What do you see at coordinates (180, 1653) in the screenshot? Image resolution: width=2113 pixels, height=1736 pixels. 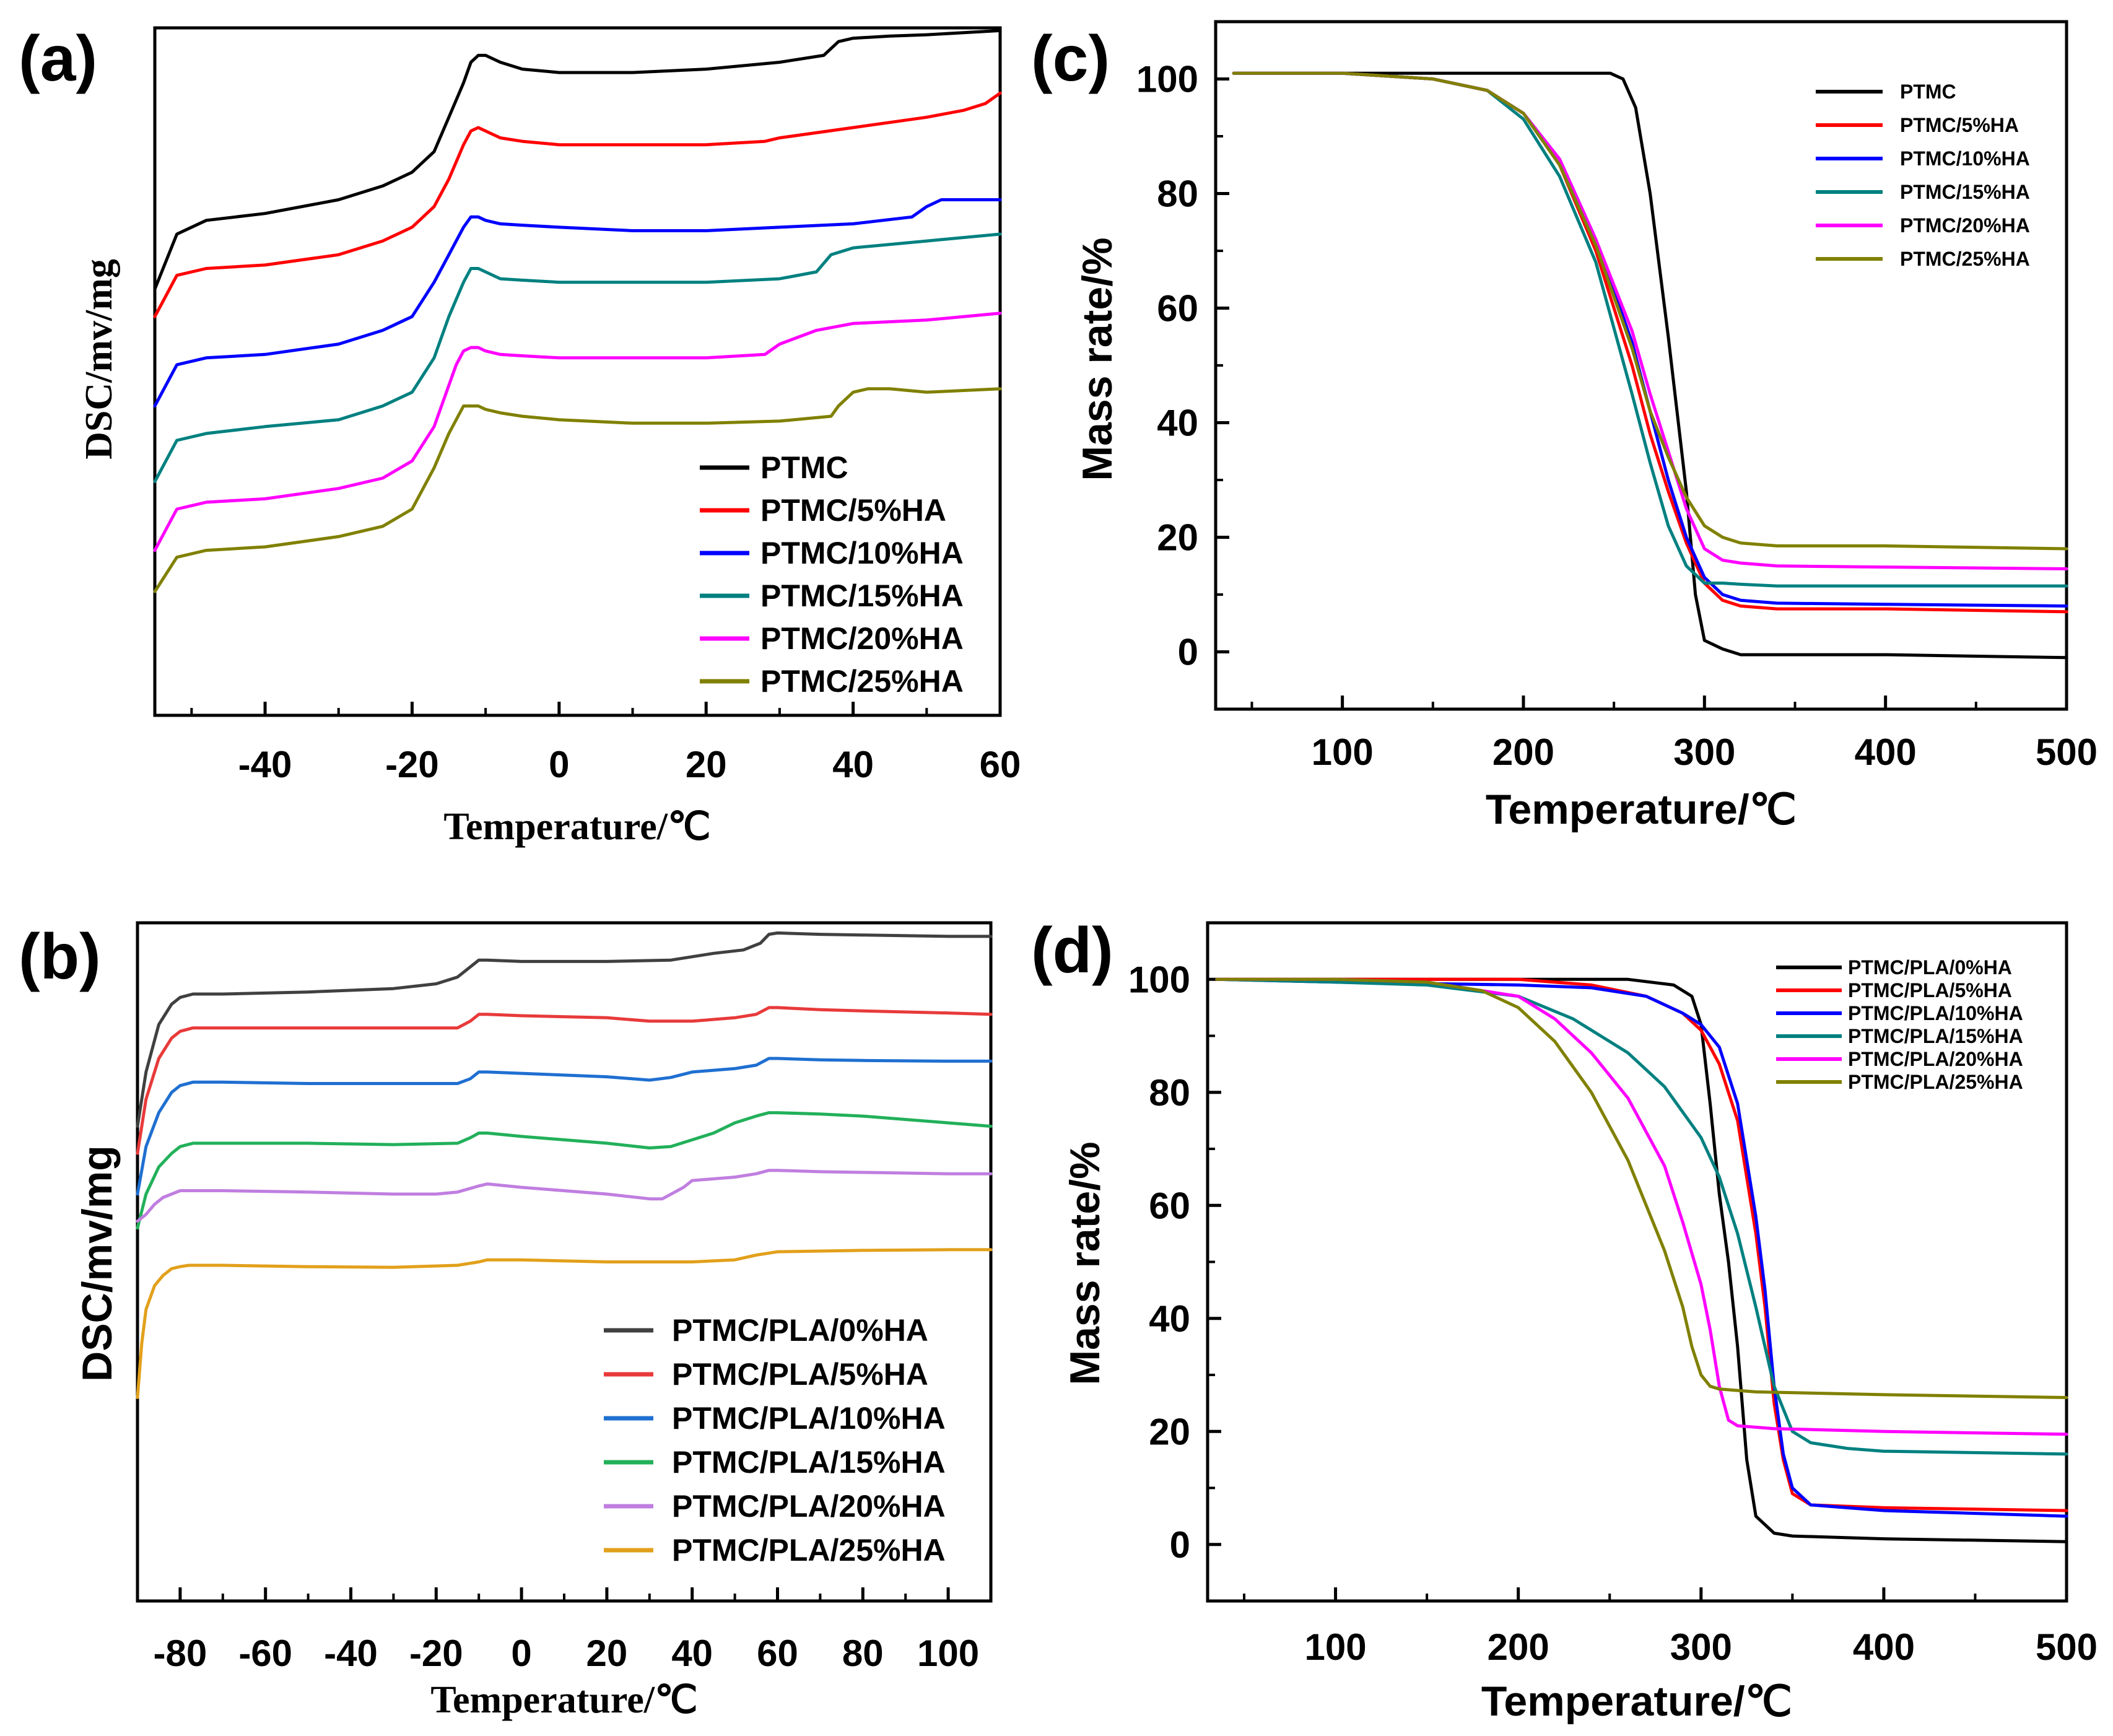 I see `x-tick-label: -80` at bounding box center [180, 1653].